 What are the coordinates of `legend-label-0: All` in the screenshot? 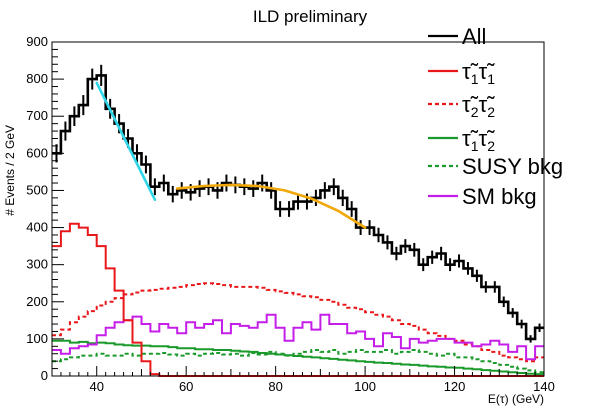 It's located at (474, 36).